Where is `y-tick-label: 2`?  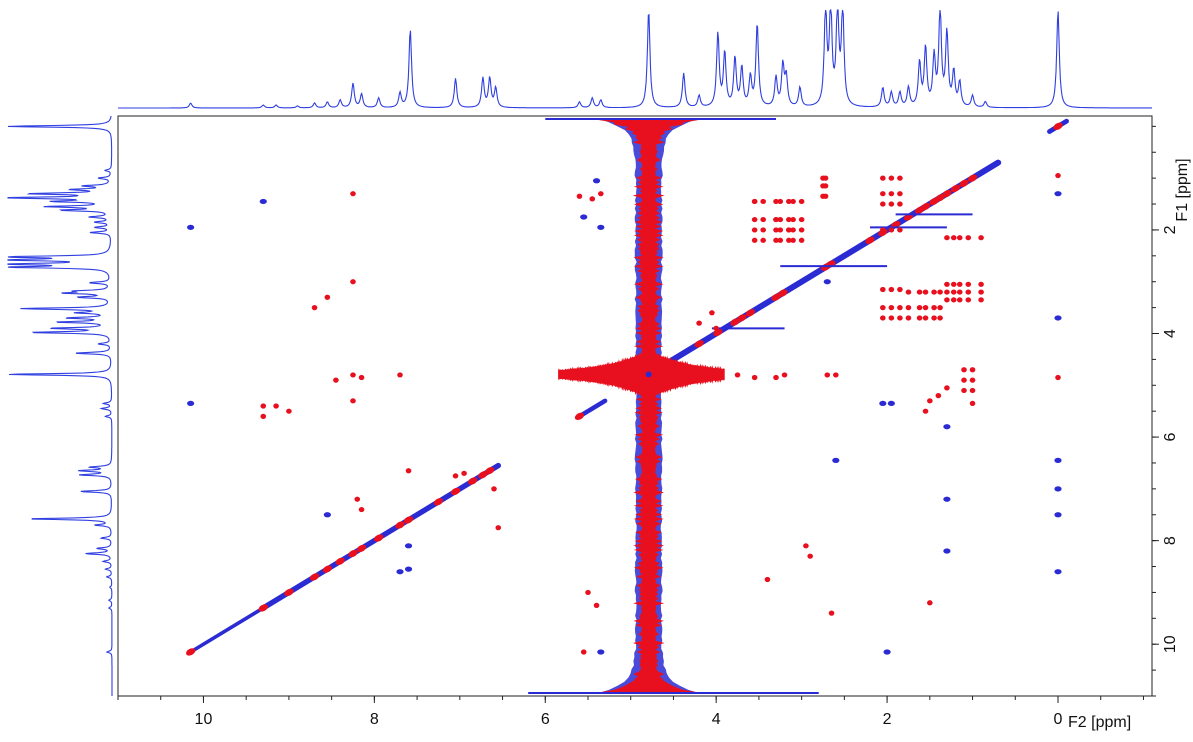 y-tick-label: 2 is located at coordinates (1170, 229).